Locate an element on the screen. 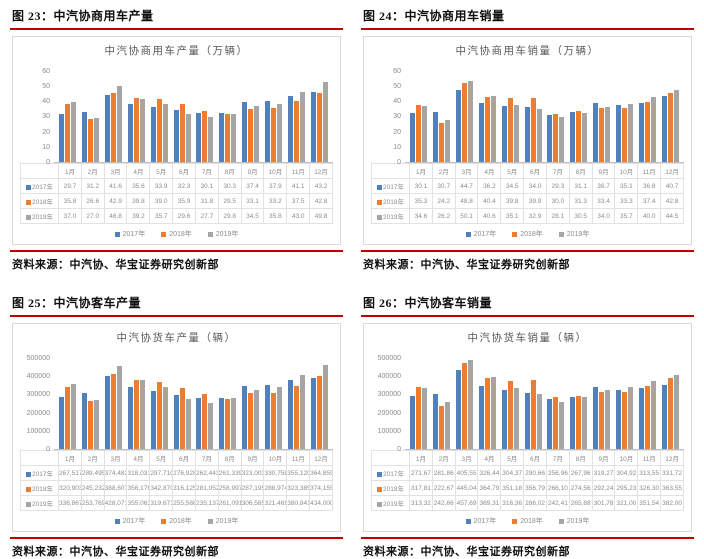 The image size is (704, 559). bar-2018年-10月 is located at coordinates (625, 135).